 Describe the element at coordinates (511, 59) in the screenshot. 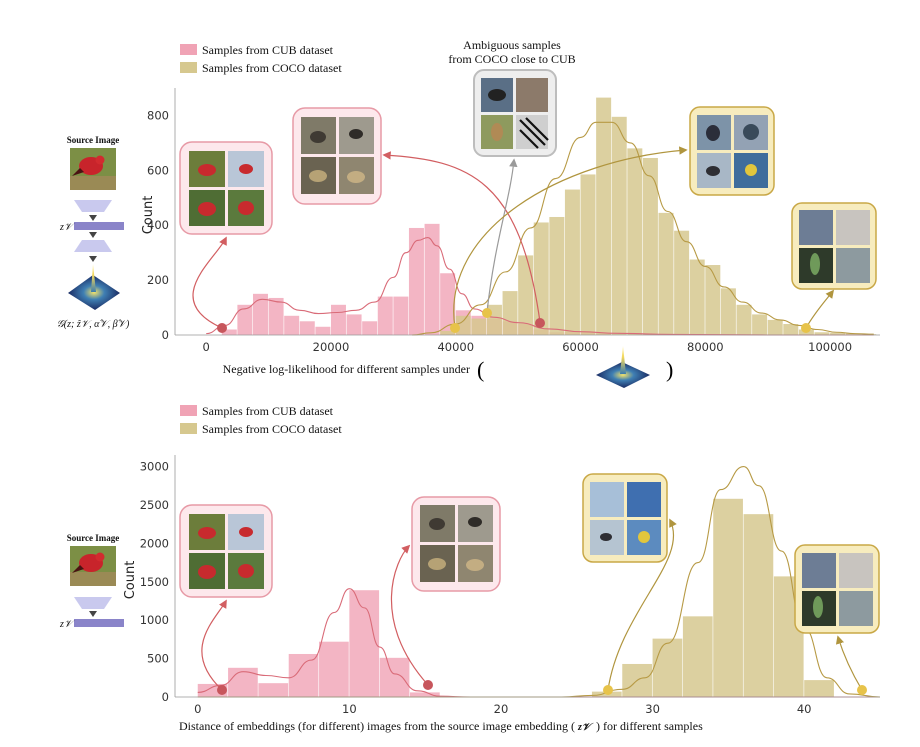

I see `annotation-ambiguous-2: from COCO close to CUB` at that location.